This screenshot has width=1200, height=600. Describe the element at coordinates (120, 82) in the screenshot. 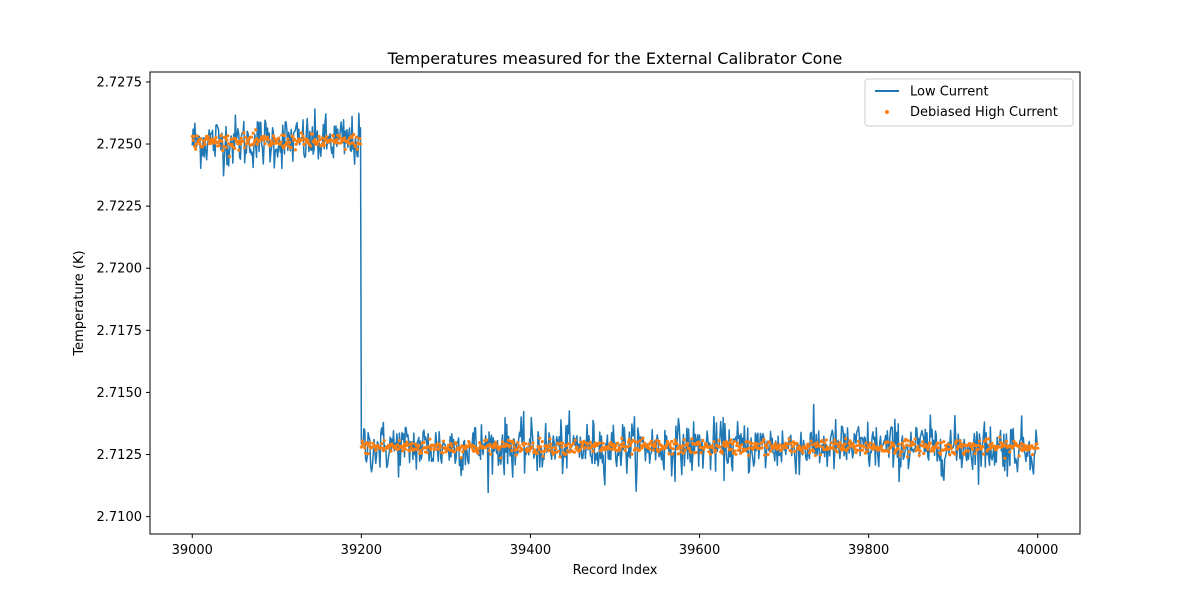

I see `y-tick-label: 2.7275` at that location.